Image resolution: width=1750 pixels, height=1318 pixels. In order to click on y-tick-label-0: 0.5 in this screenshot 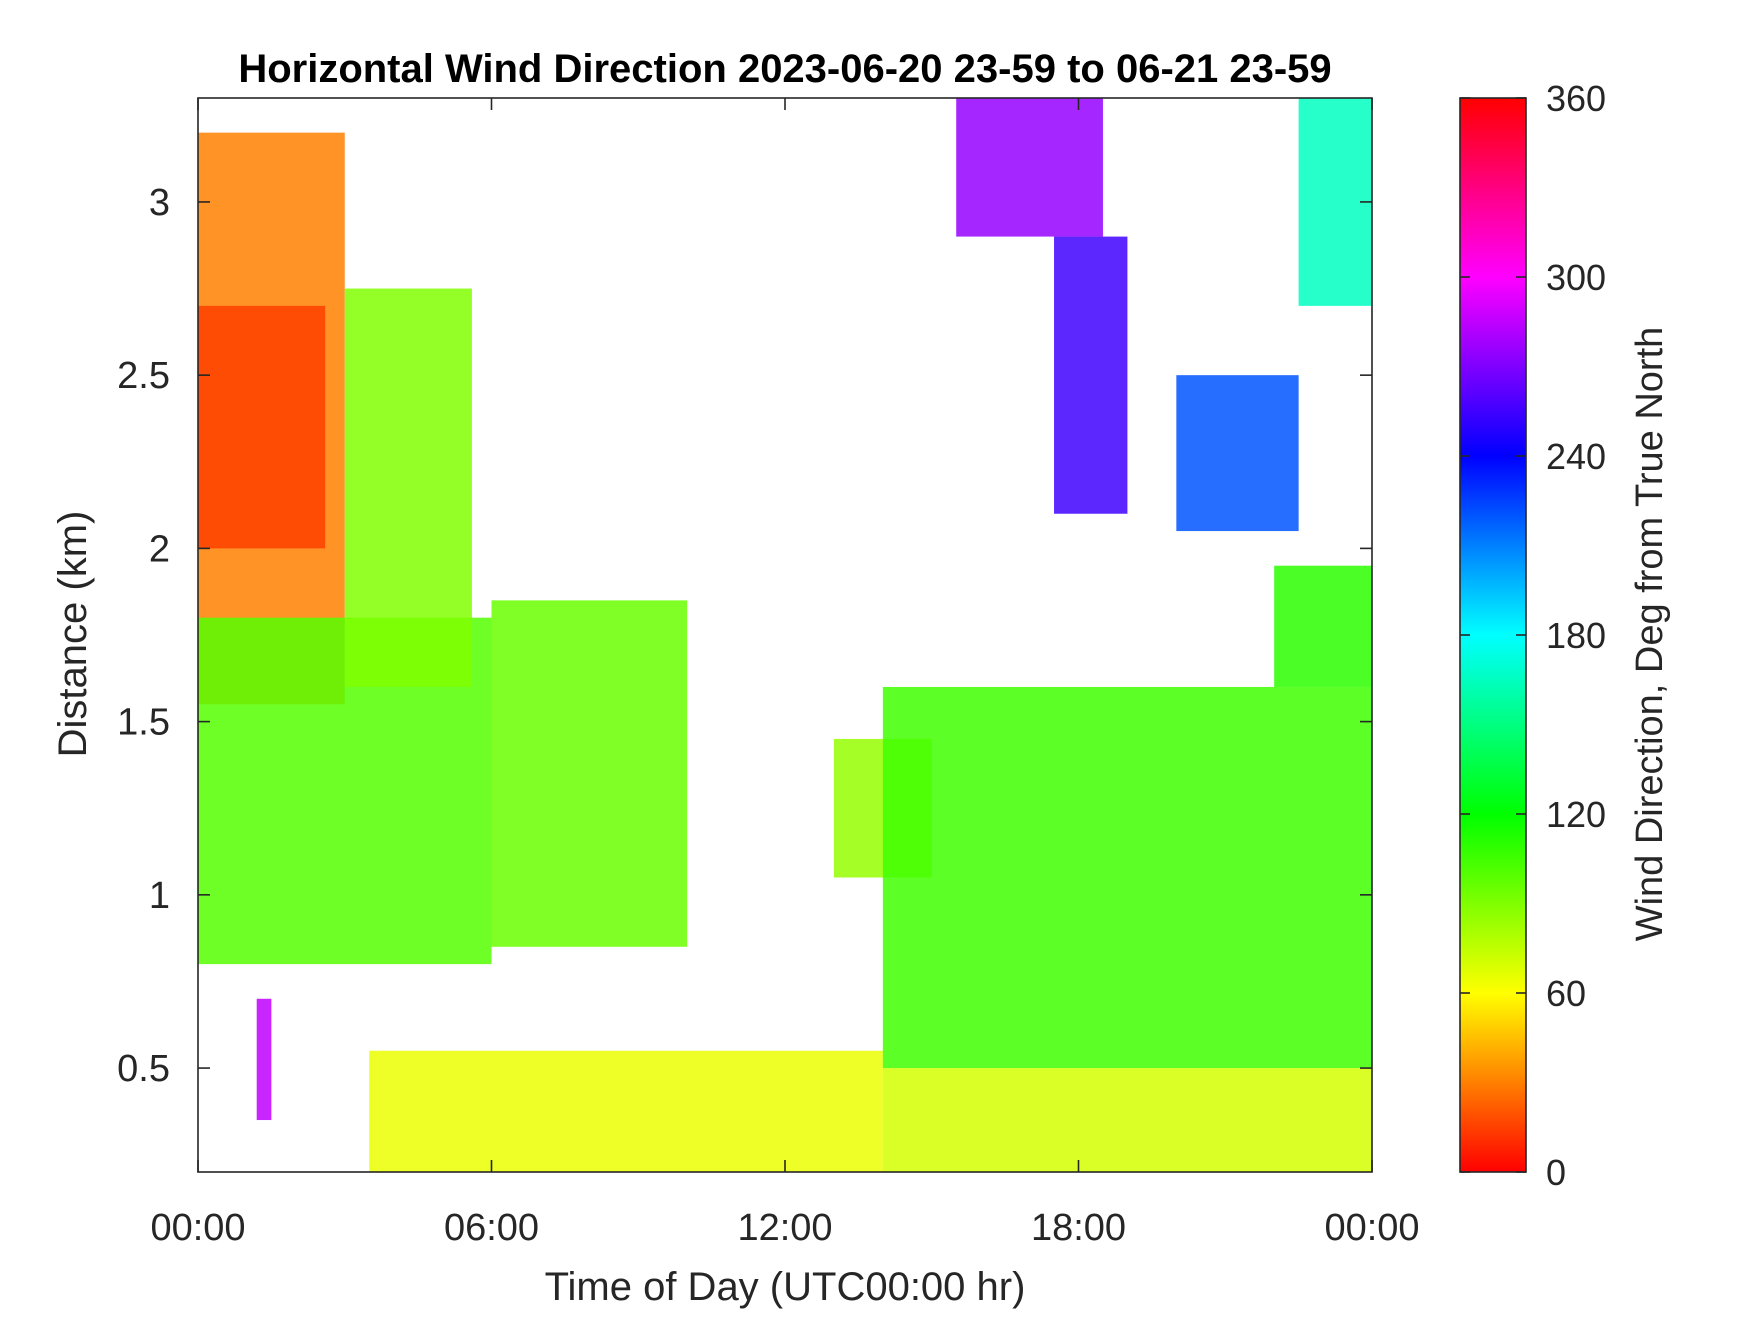, I will do `click(143, 1069)`.